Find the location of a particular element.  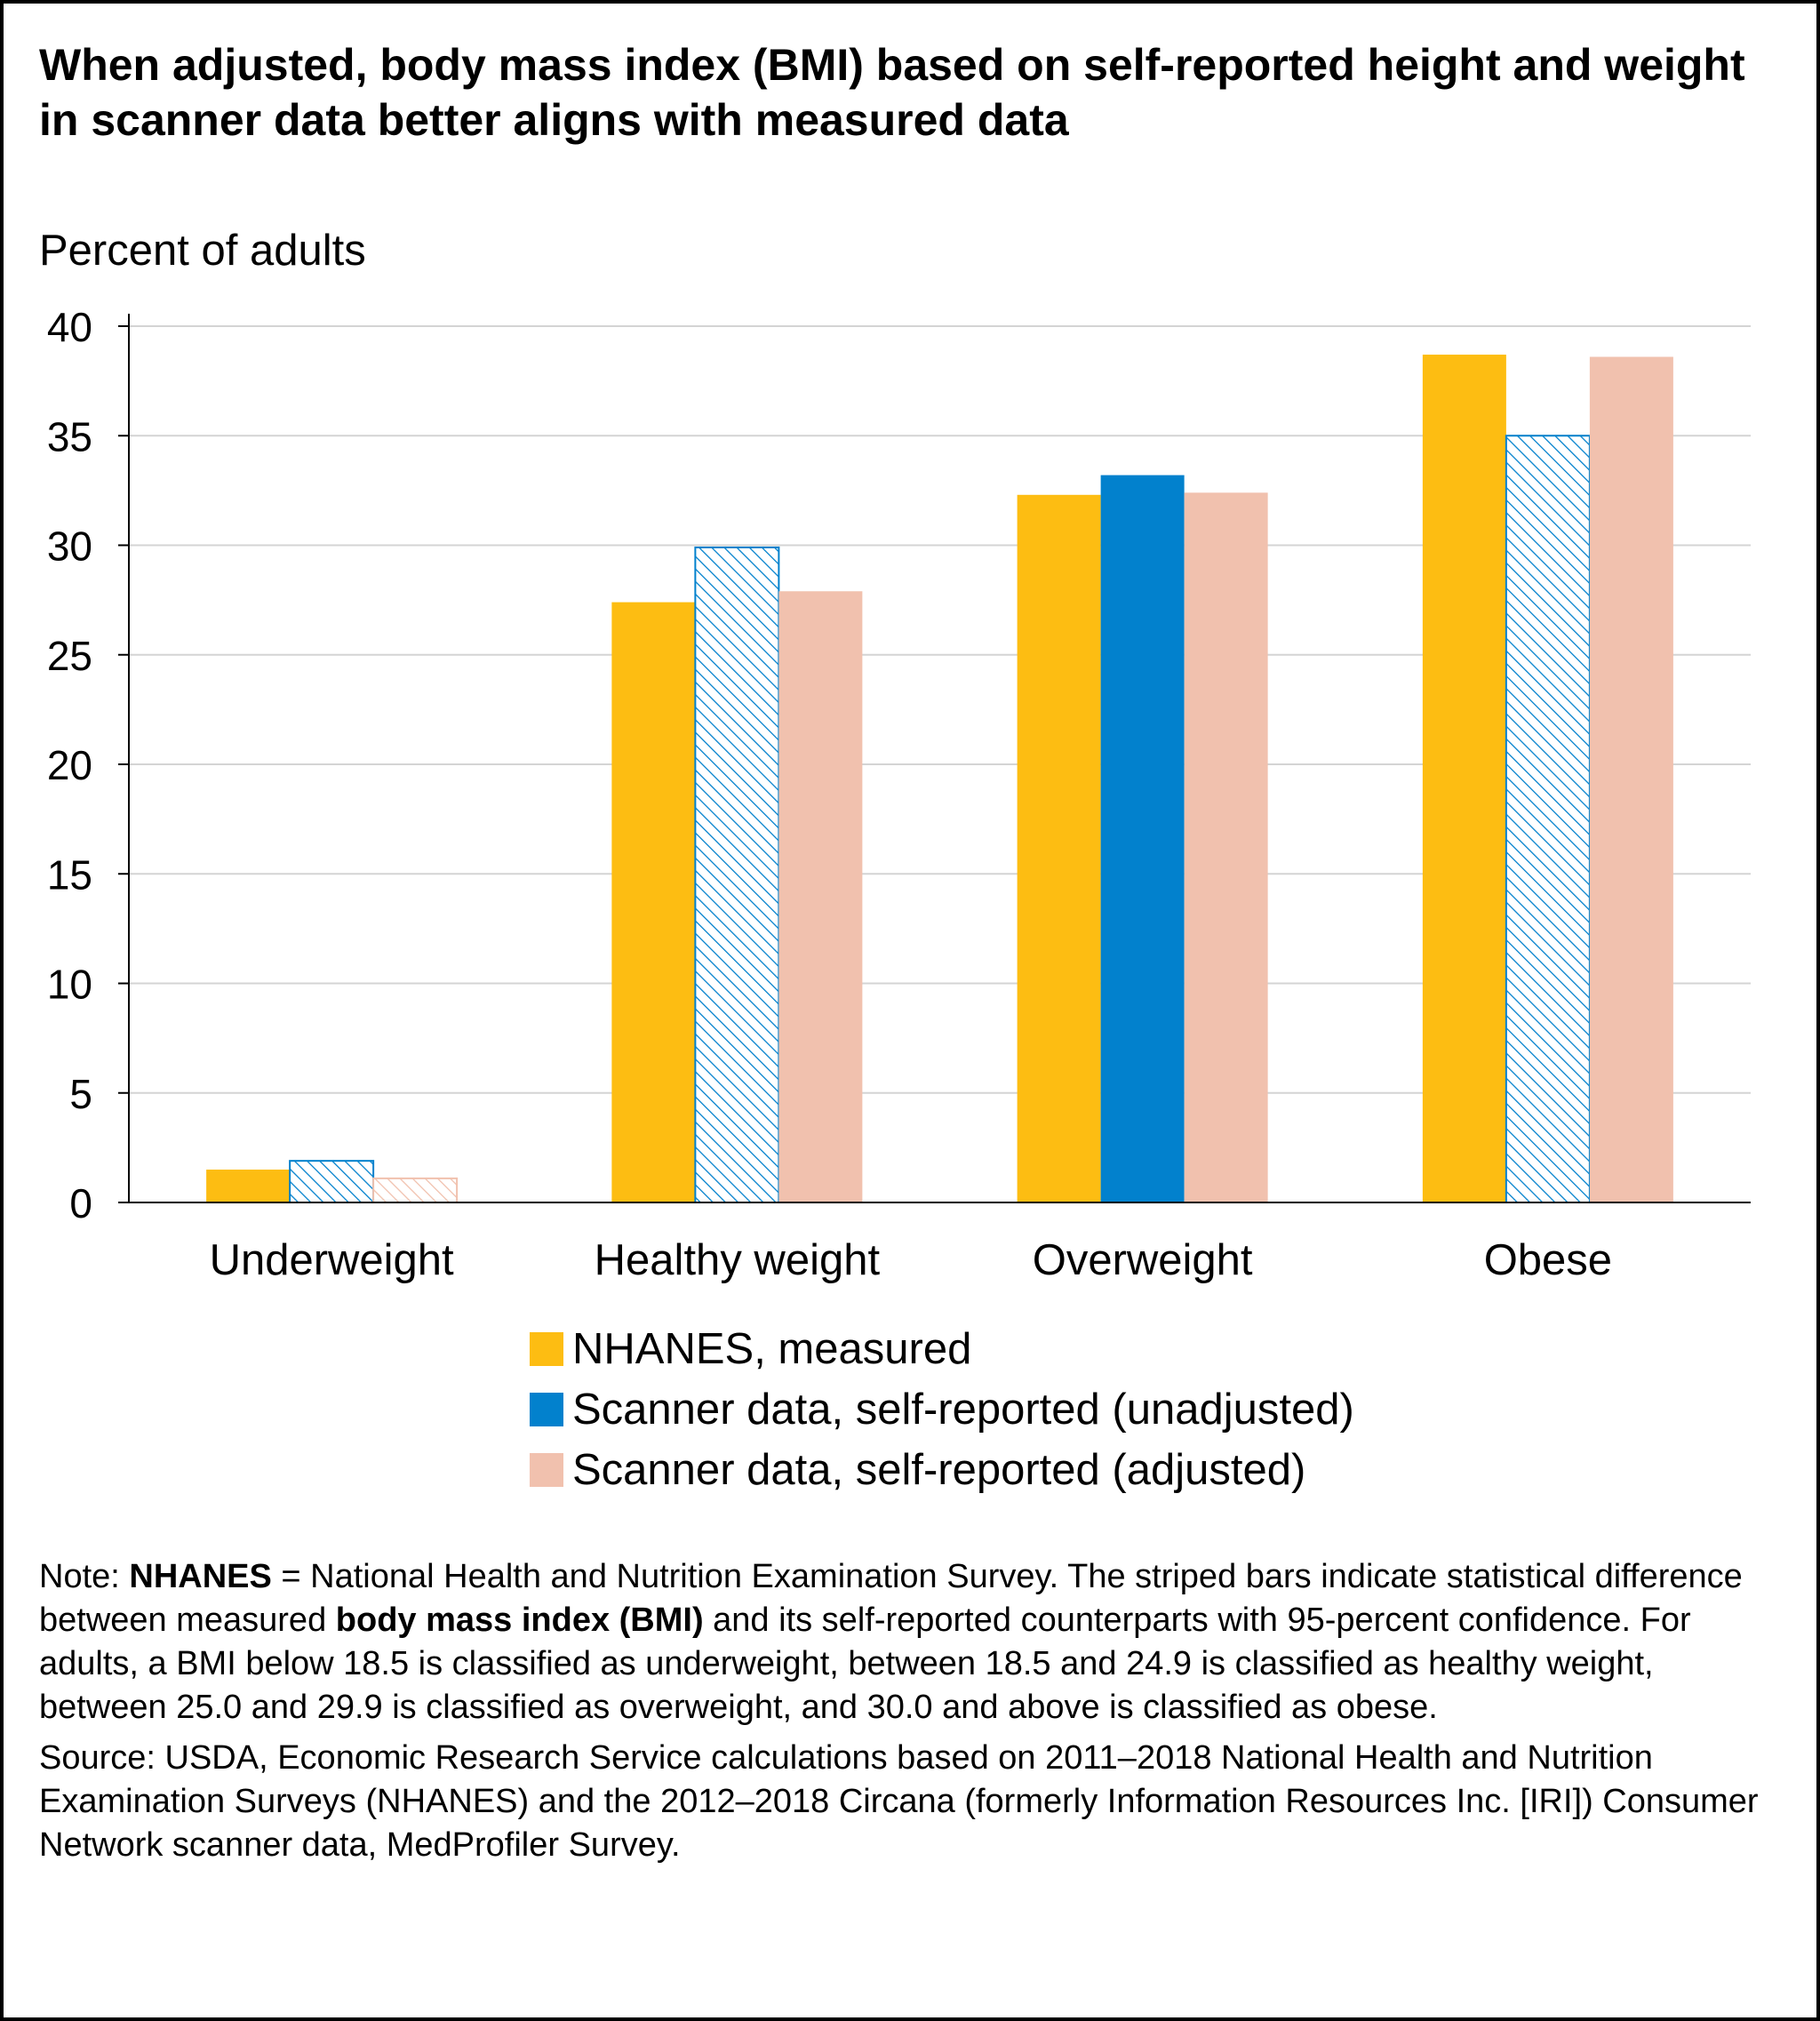

x-tick-label: Obese is located at coordinates (1548, 1260).